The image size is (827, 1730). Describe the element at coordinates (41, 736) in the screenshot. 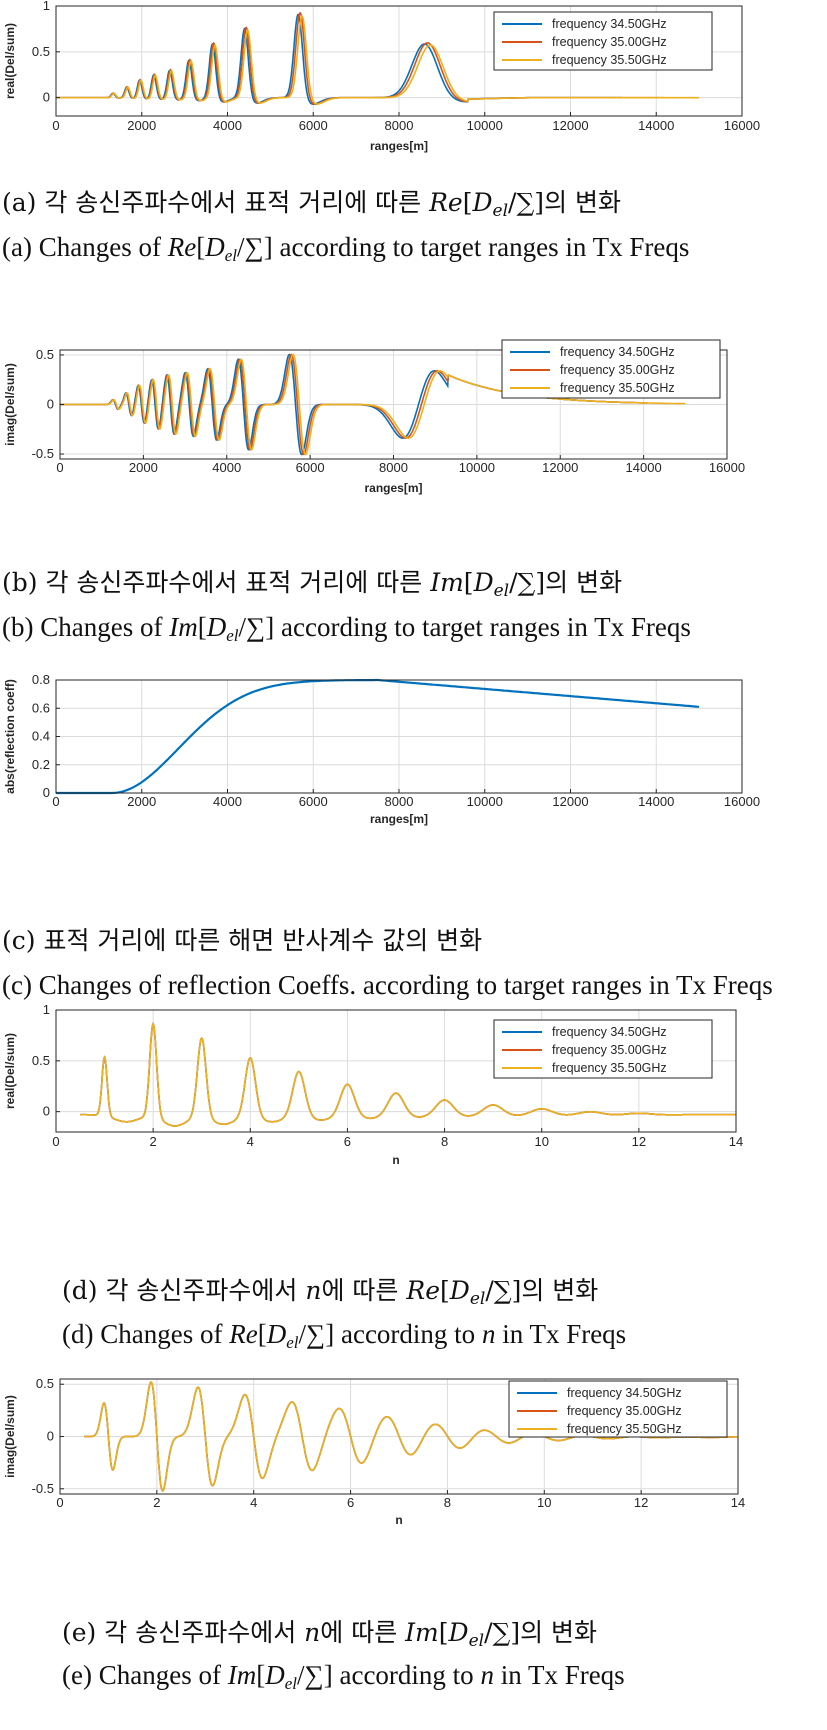

I see `y-tick-label: 0.4` at that location.